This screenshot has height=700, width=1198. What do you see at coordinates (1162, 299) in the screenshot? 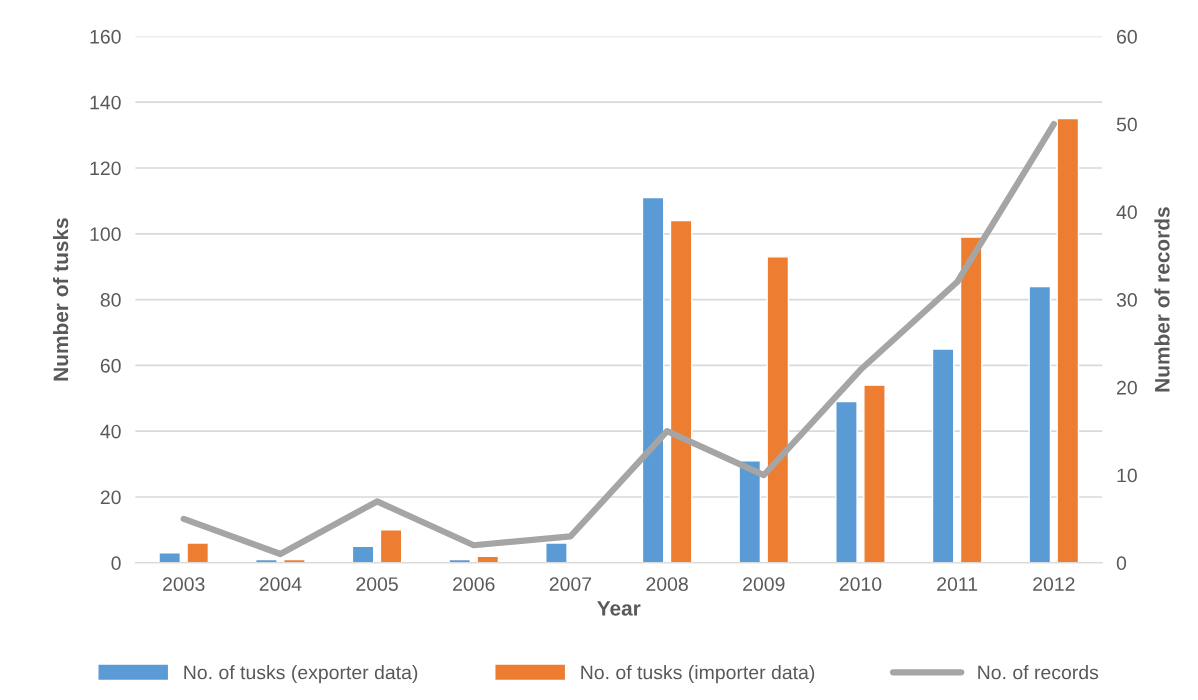
I see `y2-axis-title: Number of records` at bounding box center [1162, 299].